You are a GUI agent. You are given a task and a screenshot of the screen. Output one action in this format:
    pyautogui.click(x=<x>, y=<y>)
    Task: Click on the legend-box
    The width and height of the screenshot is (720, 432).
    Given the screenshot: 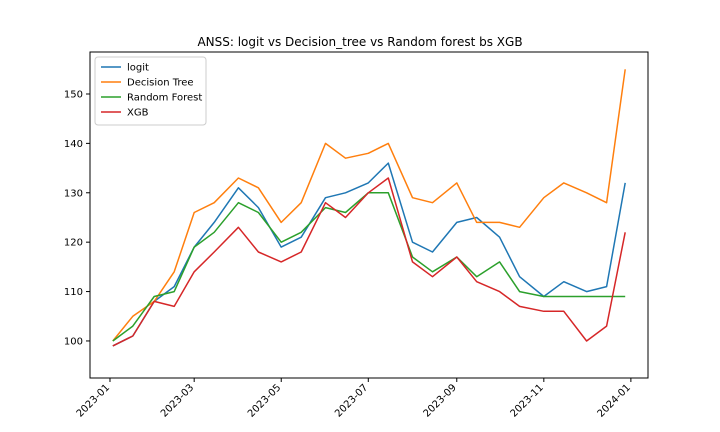 What is the action you would take?
    pyautogui.click(x=150, y=91)
    